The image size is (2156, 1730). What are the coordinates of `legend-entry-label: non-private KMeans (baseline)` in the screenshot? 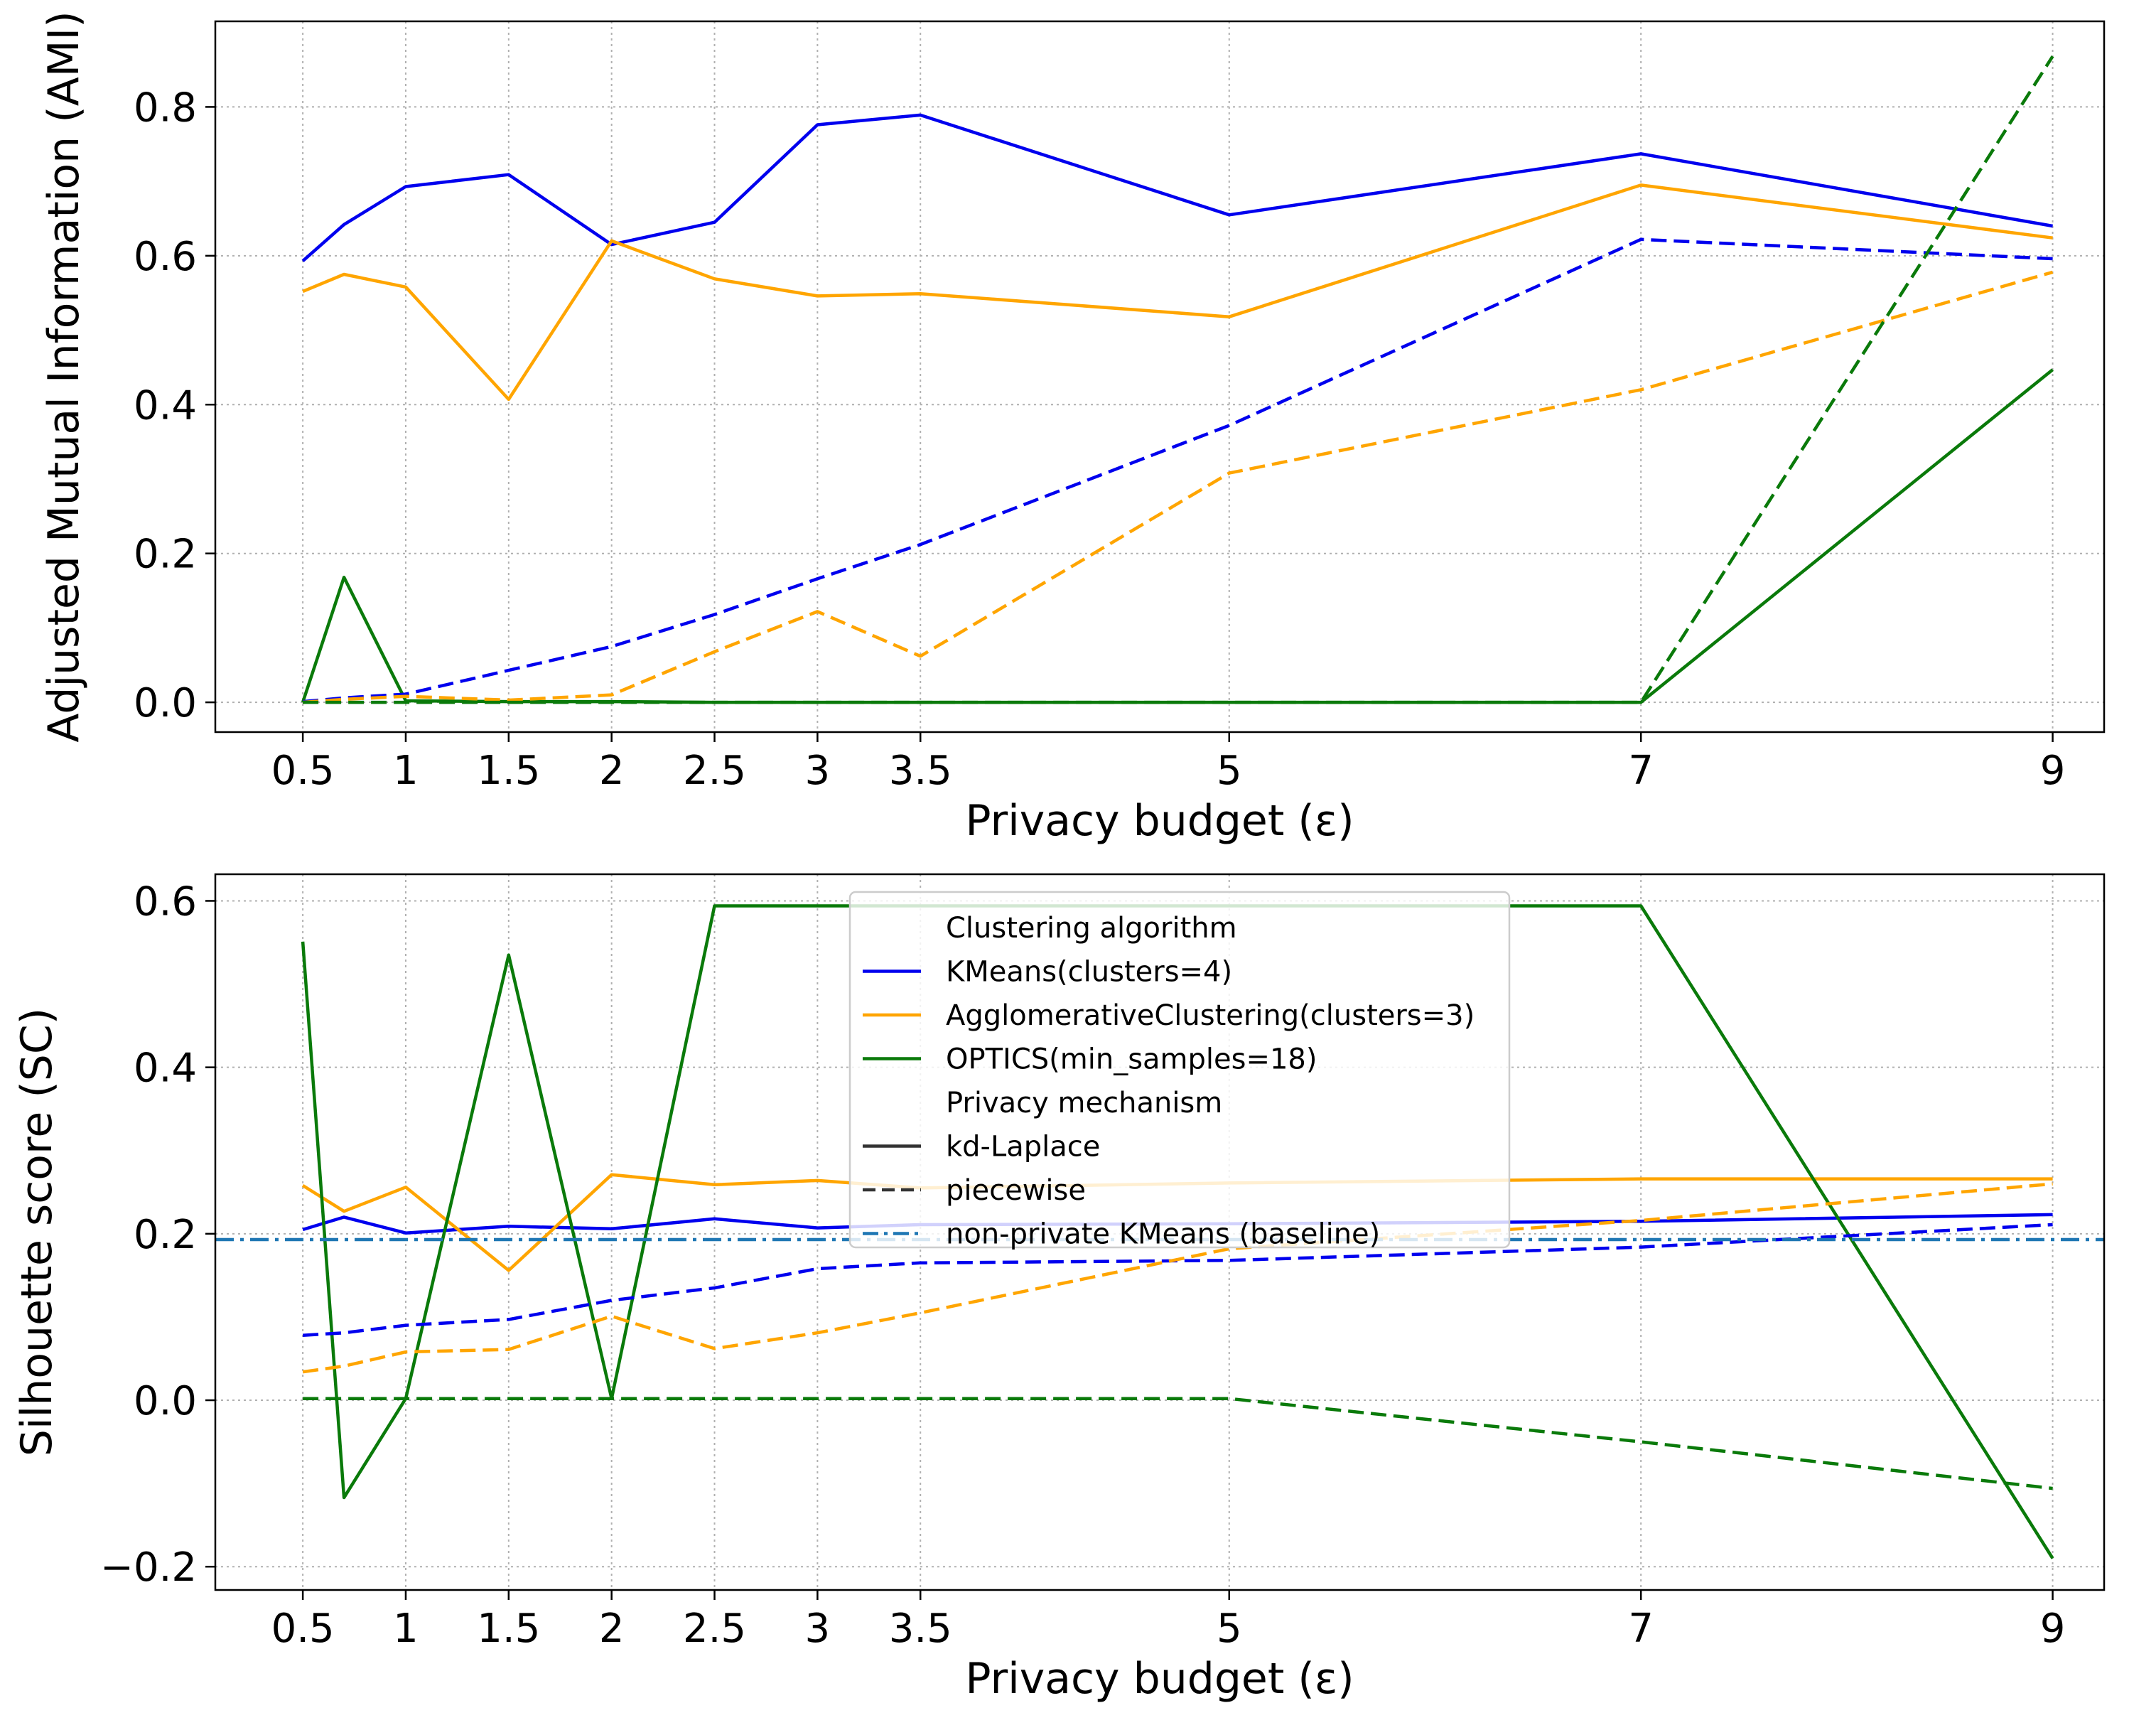 It's located at (1163, 1234).